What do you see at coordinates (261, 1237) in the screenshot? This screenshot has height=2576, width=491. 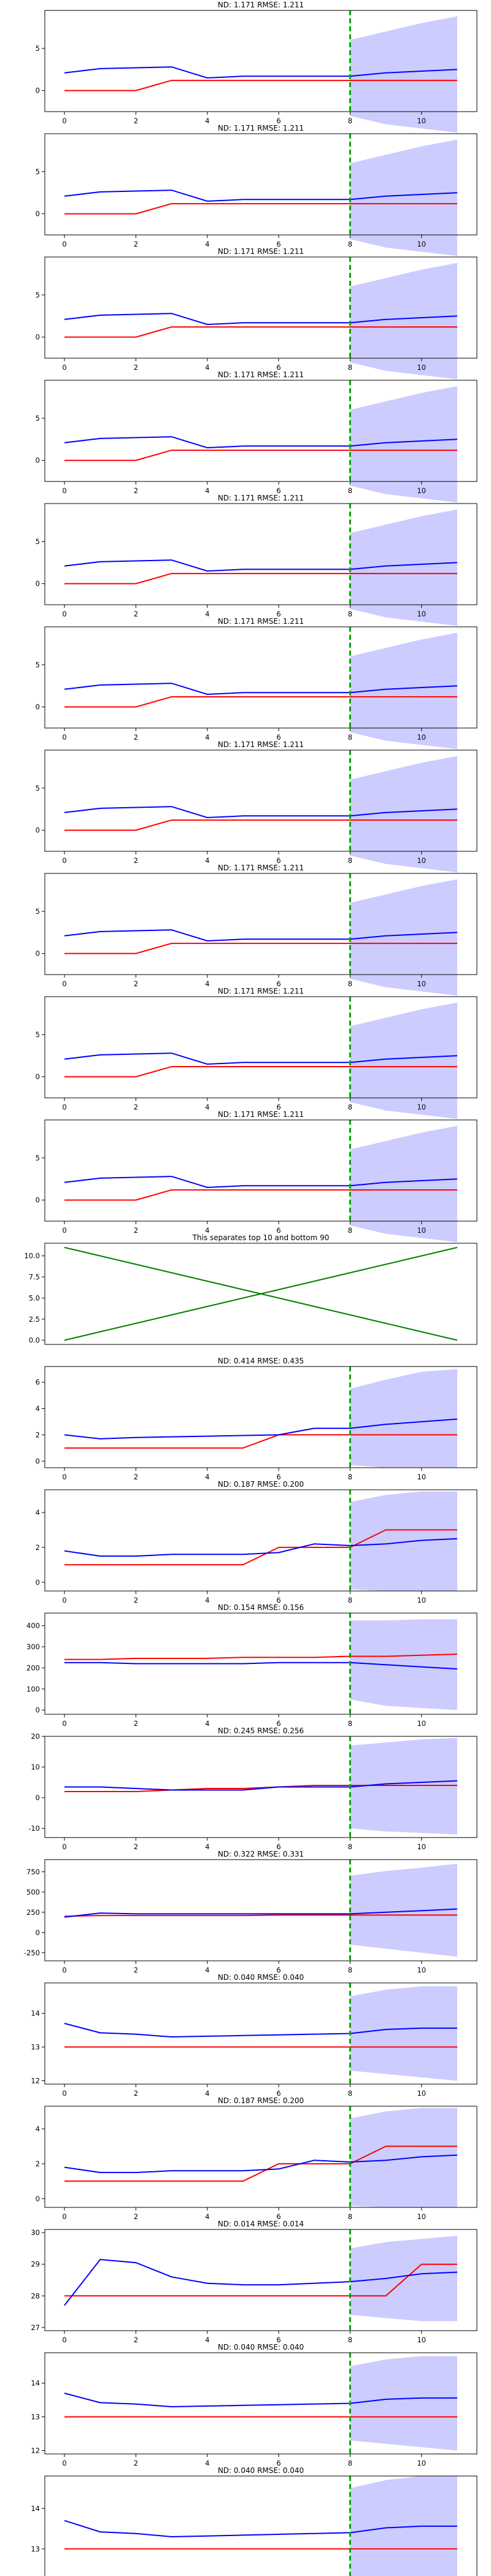 I see `chart-title: This separates top 10 and bottom 90` at bounding box center [261, 1237].